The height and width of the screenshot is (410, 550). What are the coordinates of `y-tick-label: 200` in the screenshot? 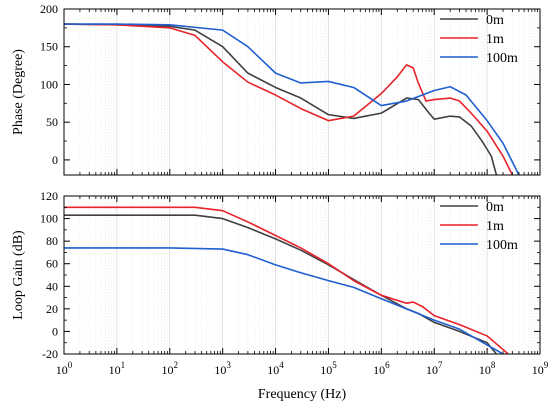 It's located at (49, 9).